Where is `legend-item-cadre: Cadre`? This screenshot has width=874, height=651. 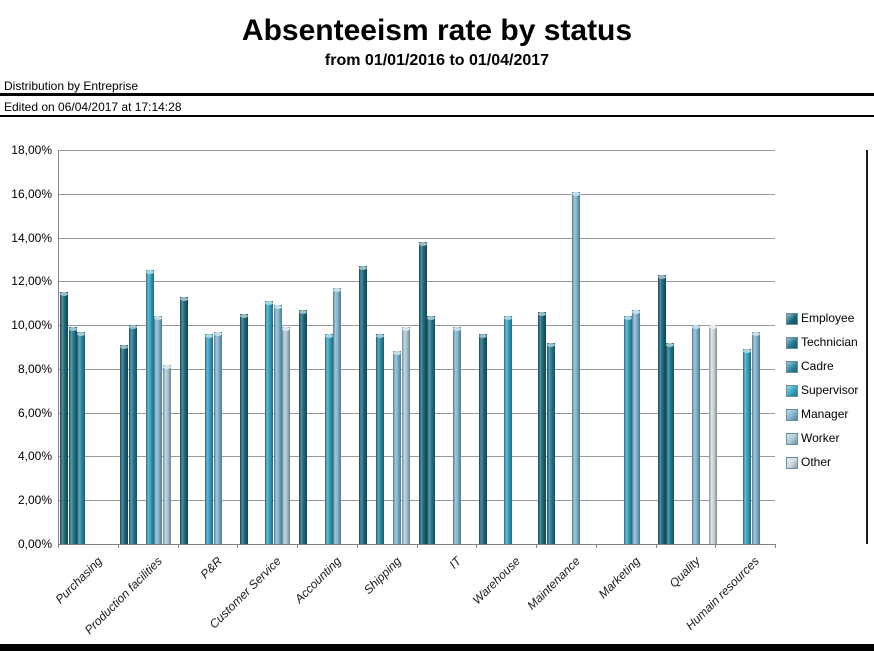 legend-item-cadre: Cadre is located at coordinates (825, 370).